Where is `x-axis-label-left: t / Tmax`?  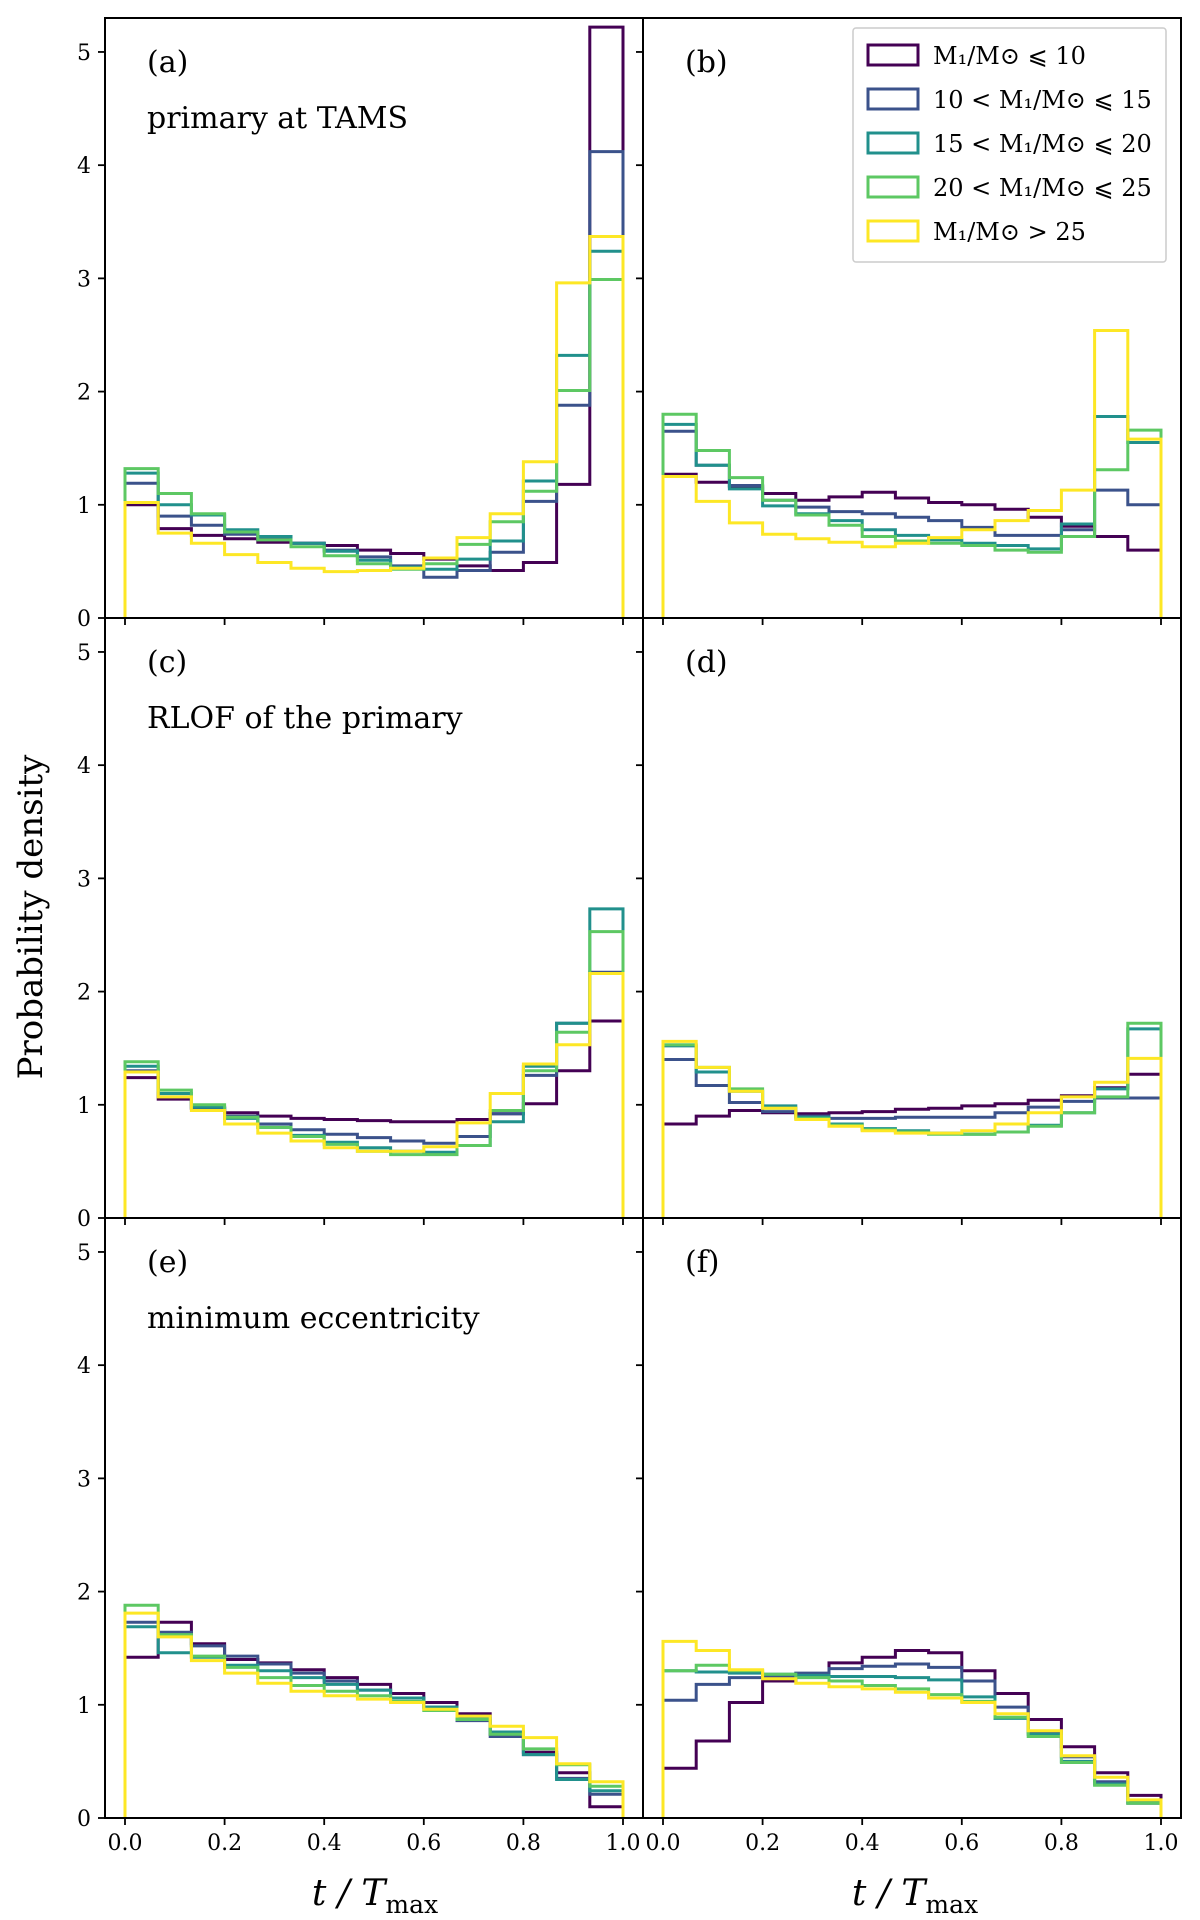
x-axis-label-left: t / Tmax is located at coordinates (375, 1896).